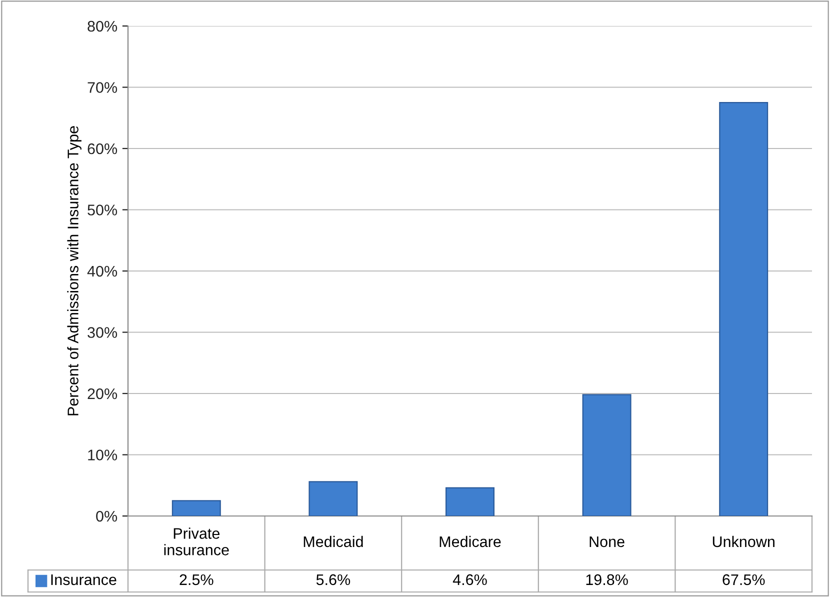 The width and height of the screenshot is (830, 597). What do you see at coordinates (607, 580) in the screenshot?
I see `data-label: 19.8%` at bounding box center [607, 580].